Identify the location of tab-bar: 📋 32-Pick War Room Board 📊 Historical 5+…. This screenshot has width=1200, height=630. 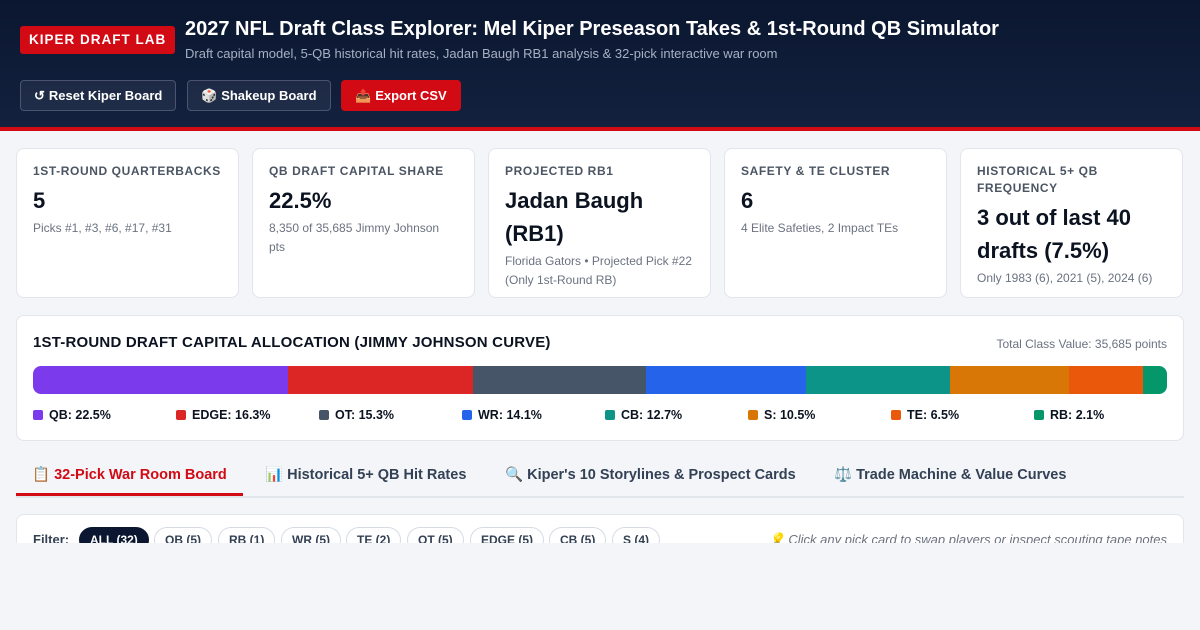
(600, 478).